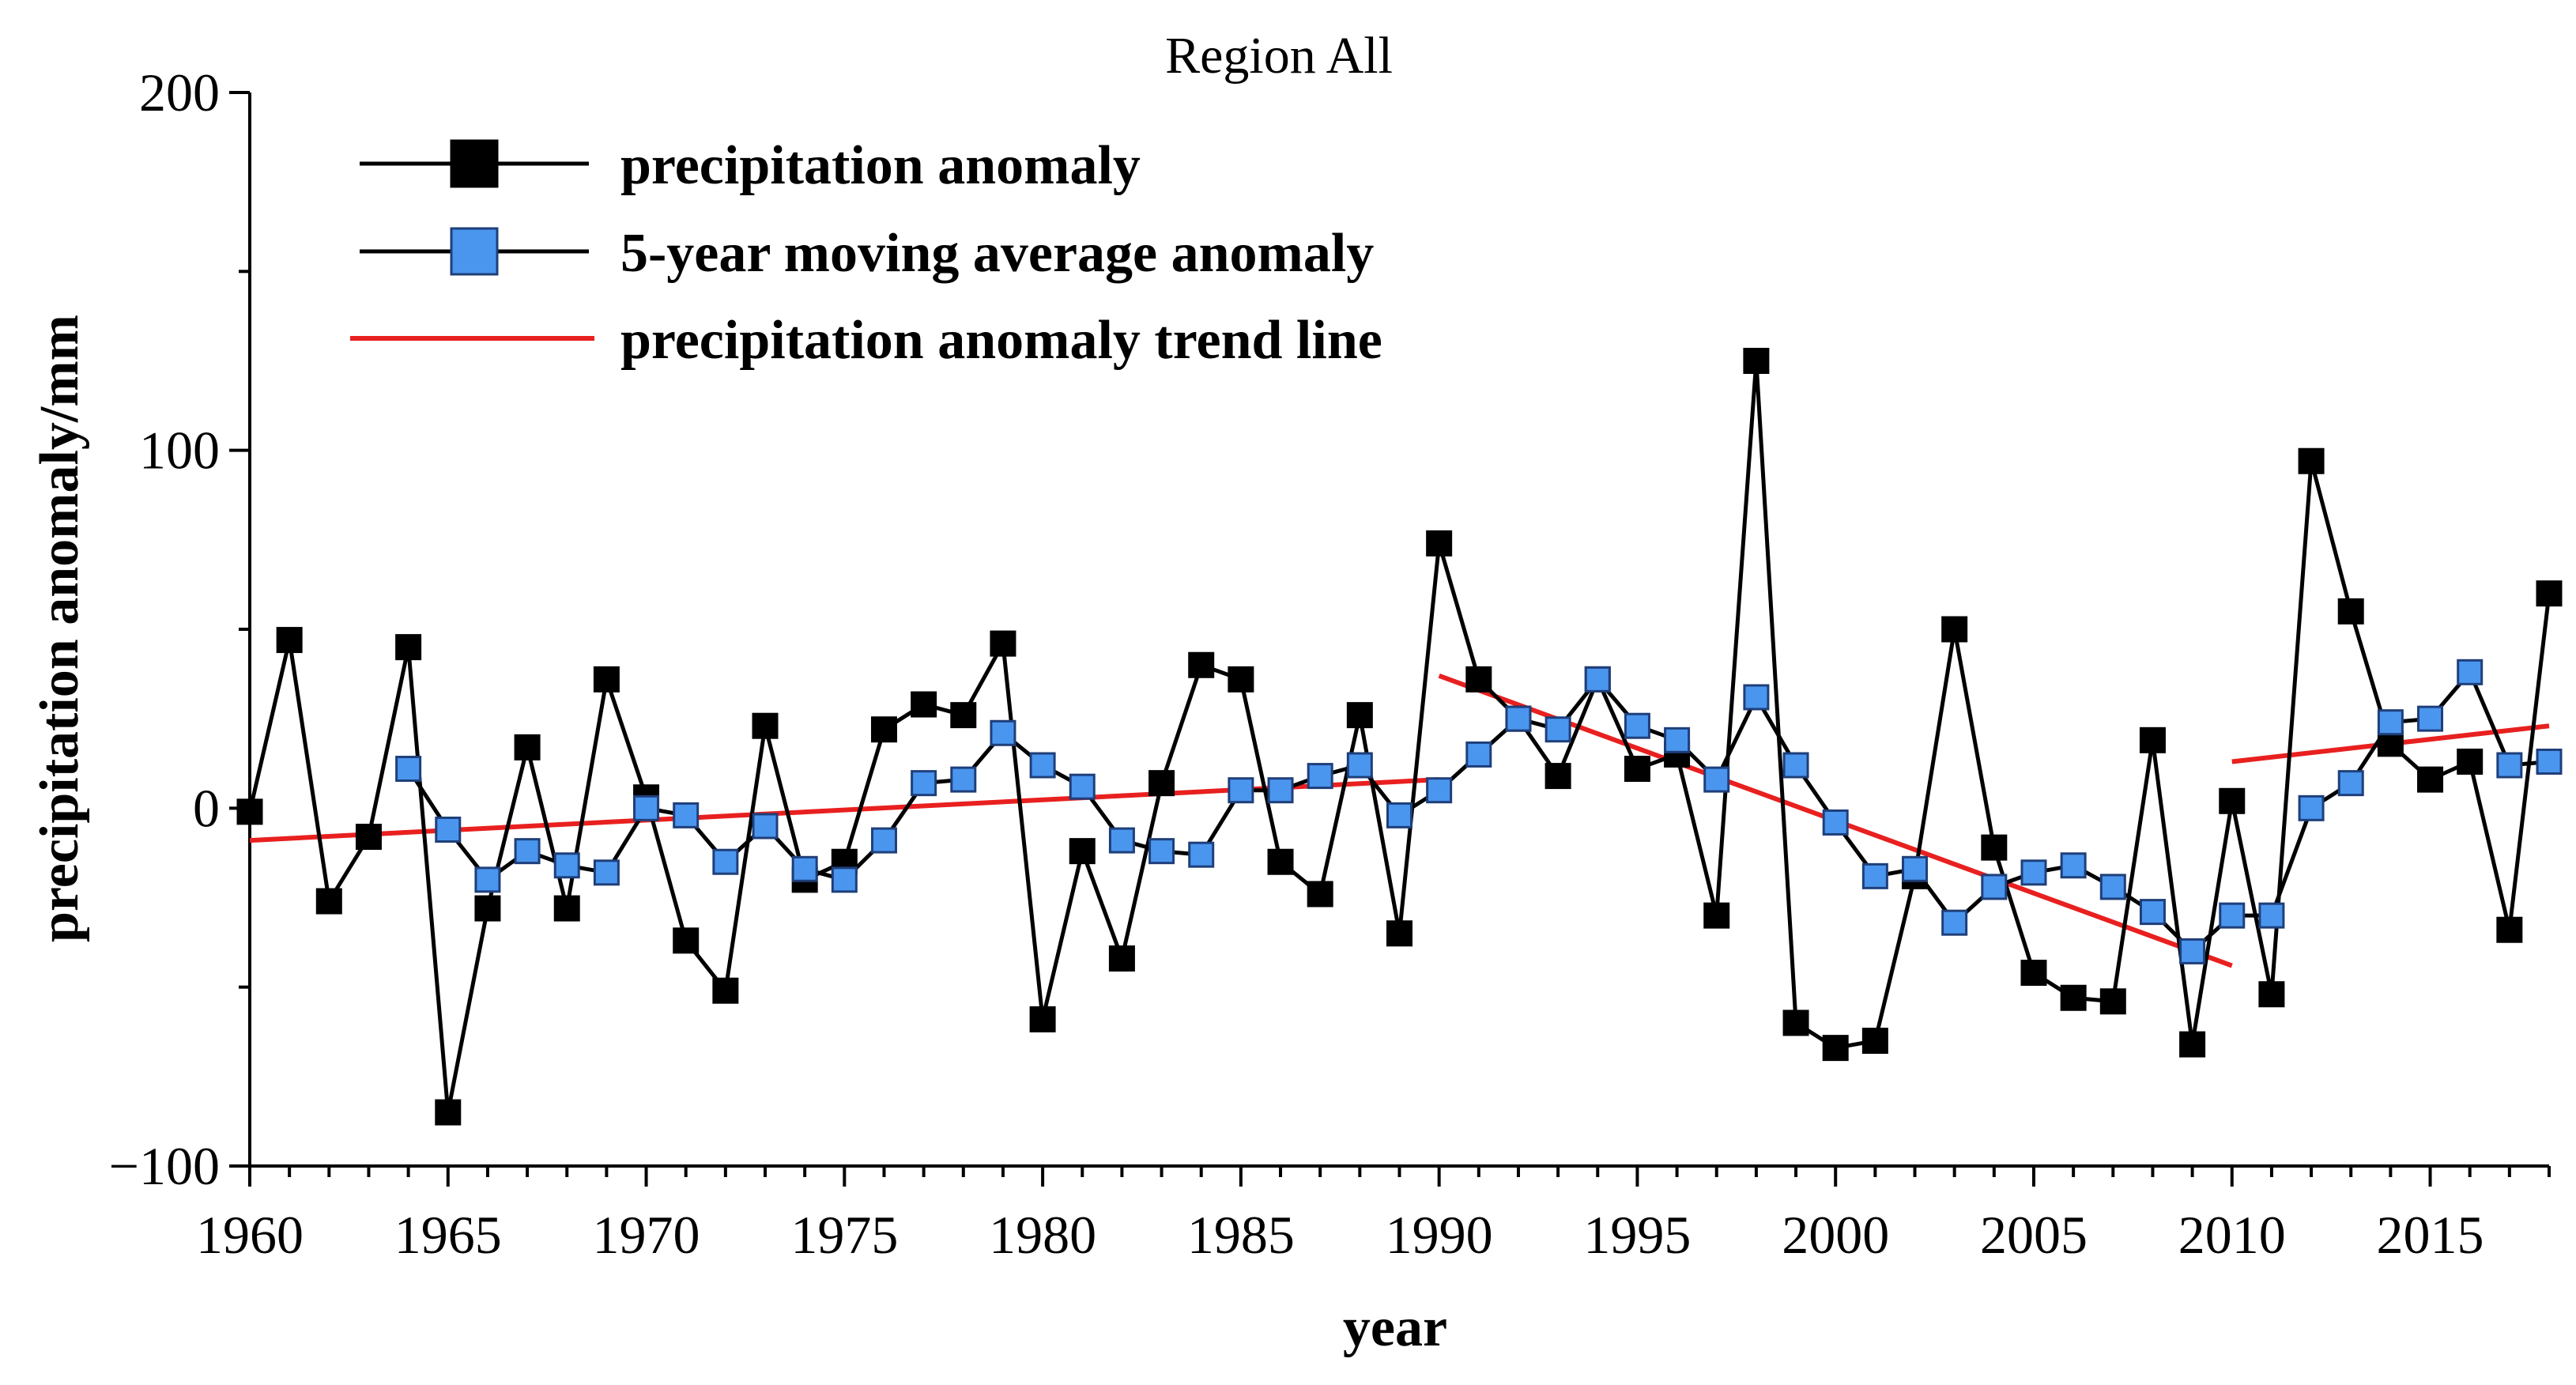 This screenshot has height=1385, width=2576. I want to click on x-tick-label: 1990, so click(1439, 1235).